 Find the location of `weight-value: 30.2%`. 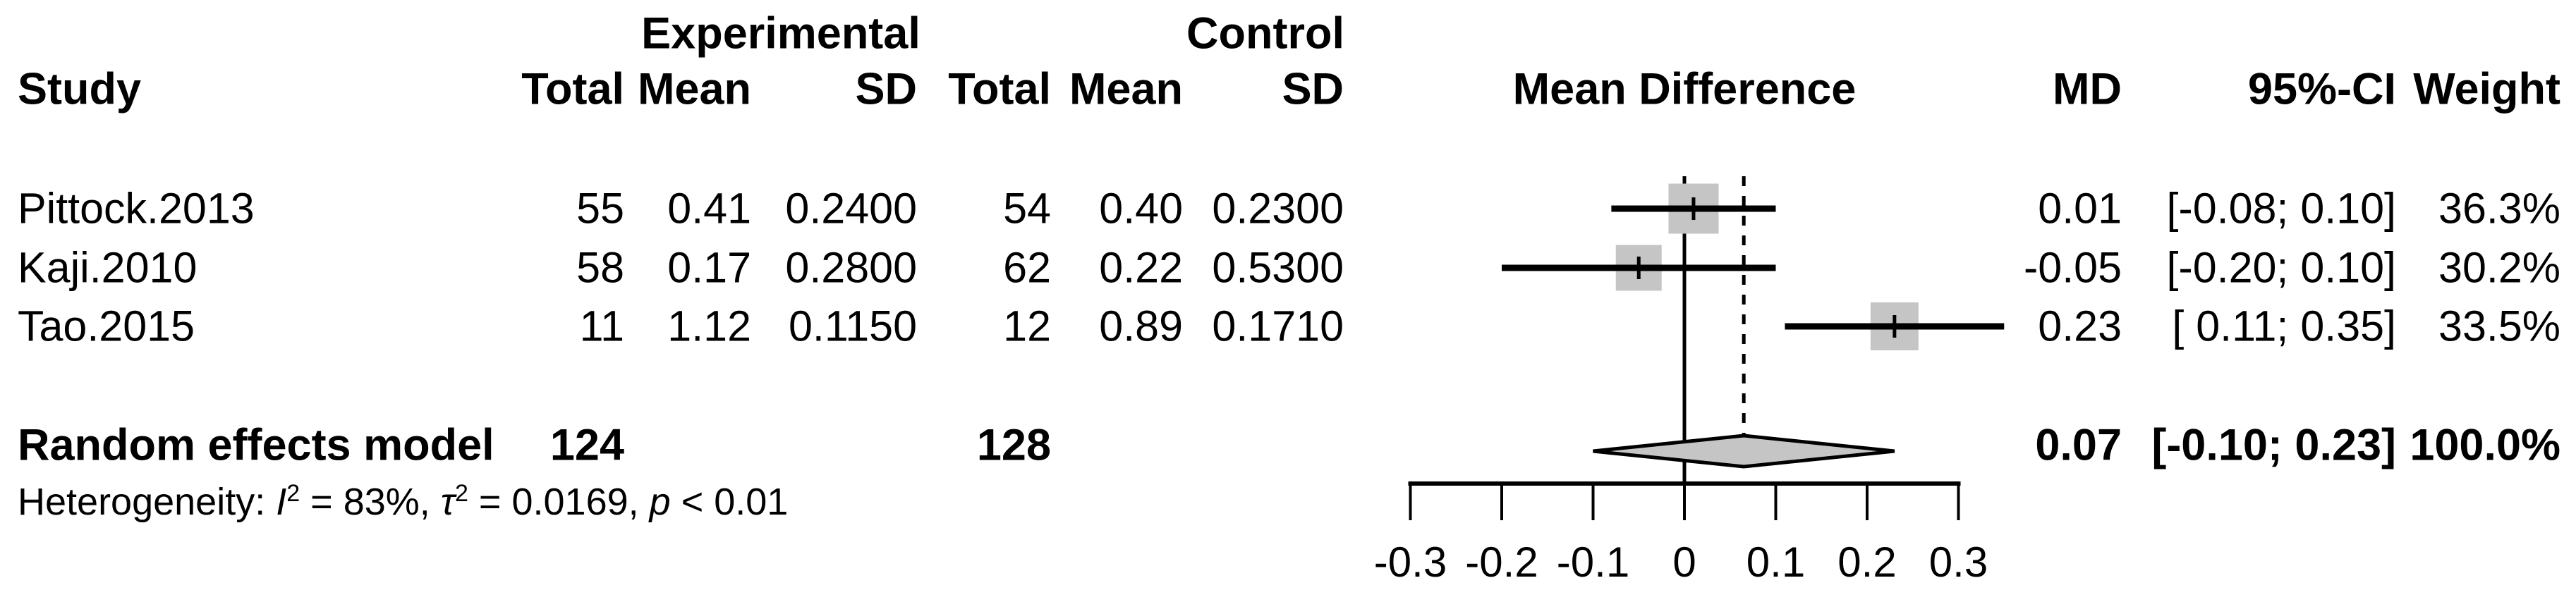

weight-value: 30.2% is located at coordinates (2499, 267).